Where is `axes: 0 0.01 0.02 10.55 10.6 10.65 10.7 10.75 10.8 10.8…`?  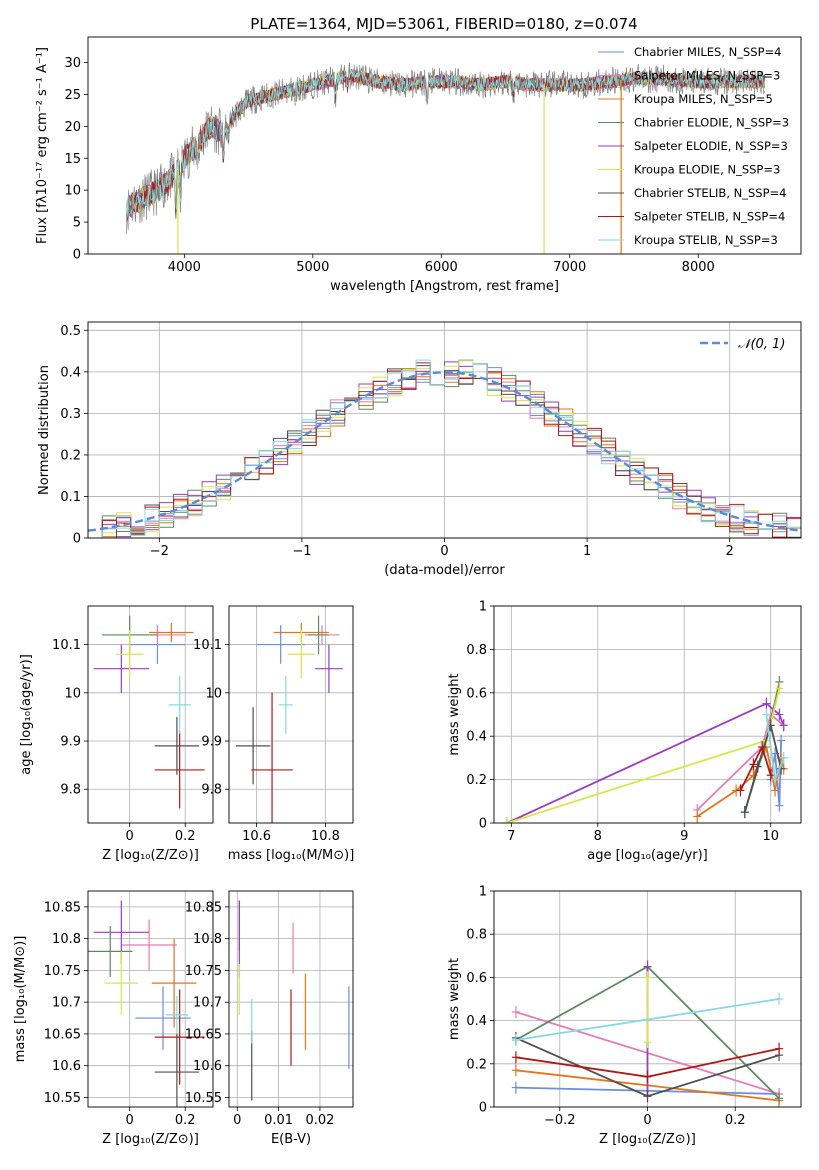
axes: 0 0.01 0.02 10.55 10.6 10.65 10.7 10.75 10.8 10.8… is located at coordinates (269, 1018).